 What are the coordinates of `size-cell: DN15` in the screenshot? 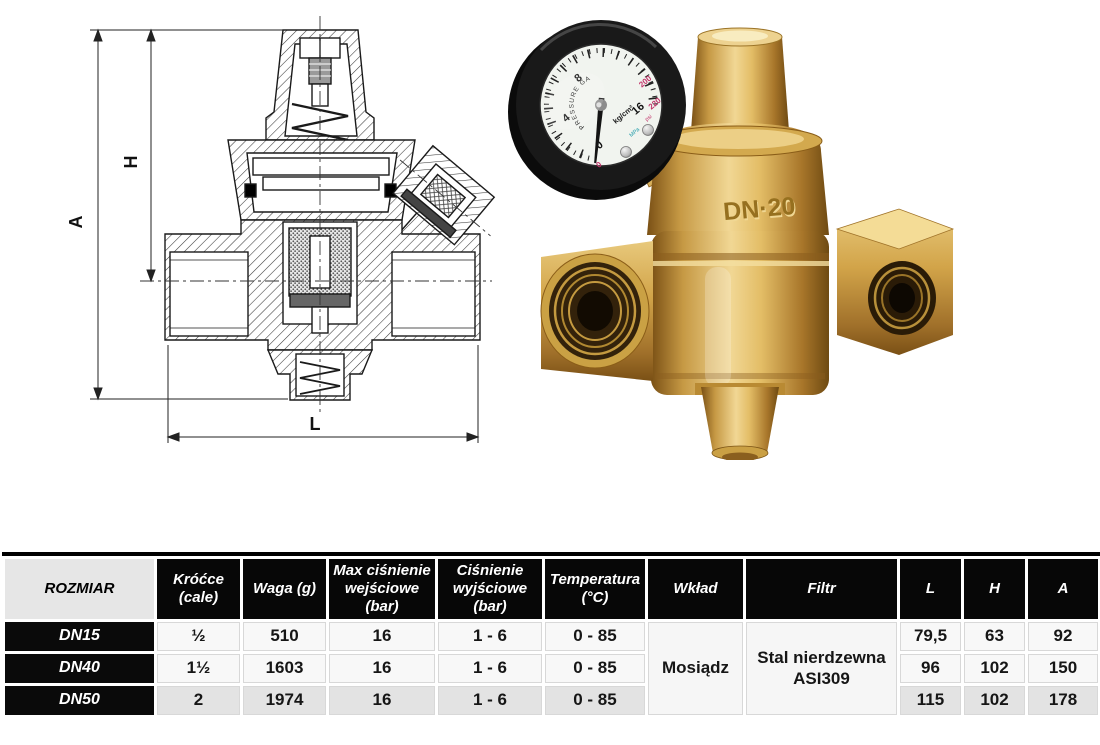 It's located at (79, 636).